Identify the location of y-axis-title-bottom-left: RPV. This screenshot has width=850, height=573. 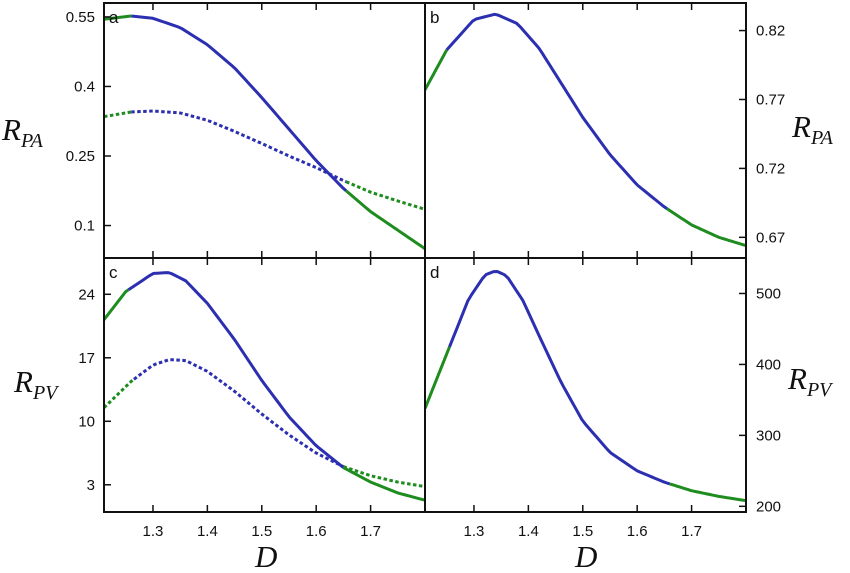
(36, 384).